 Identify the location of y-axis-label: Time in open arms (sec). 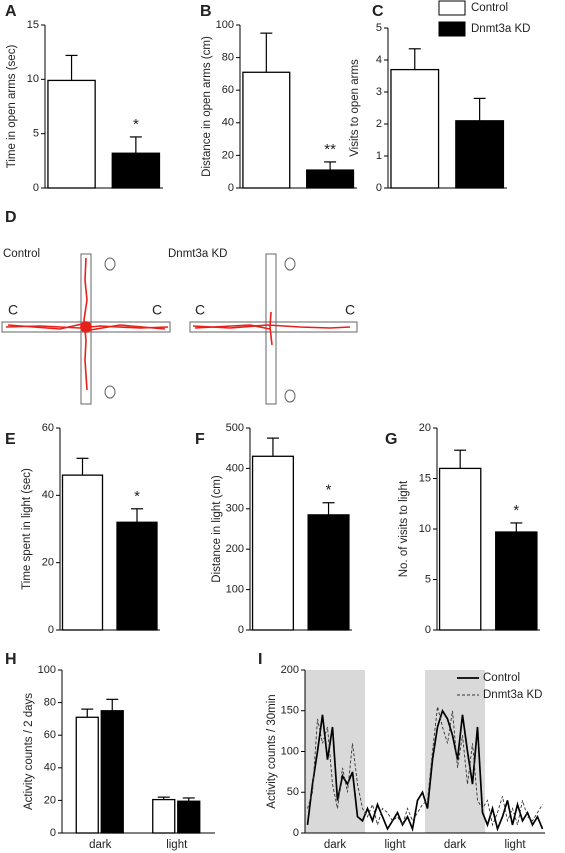
(12, 107).